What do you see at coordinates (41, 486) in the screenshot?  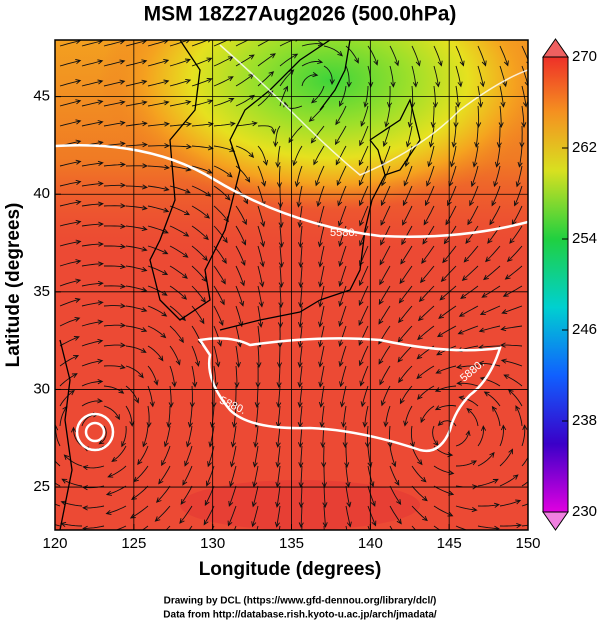 I see `y-tick-label: 25` at bounding box center [41, 486].